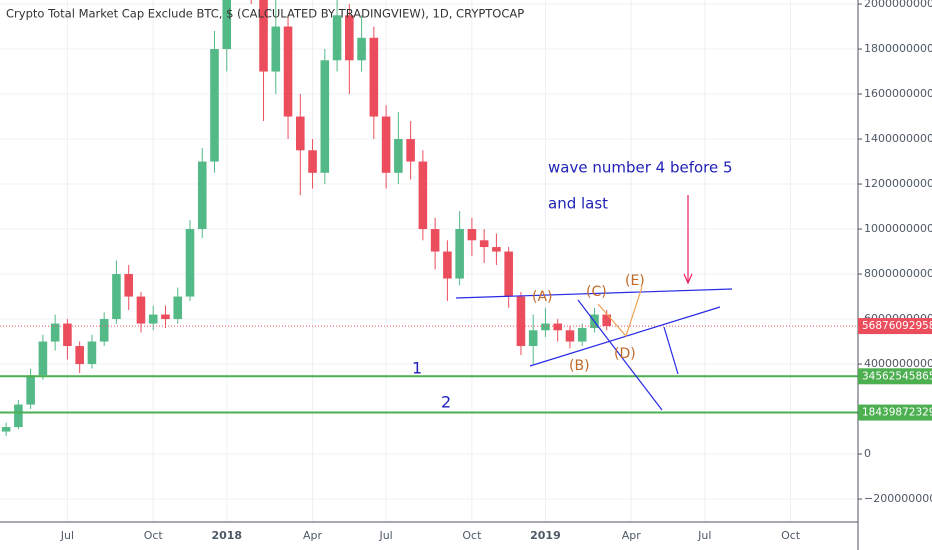 The image size is (932, 550). What do you see at coordinates (898, 93) in the screenshot?
I see `y-tick-label: 160000000000` at bounding box center [898, 93].